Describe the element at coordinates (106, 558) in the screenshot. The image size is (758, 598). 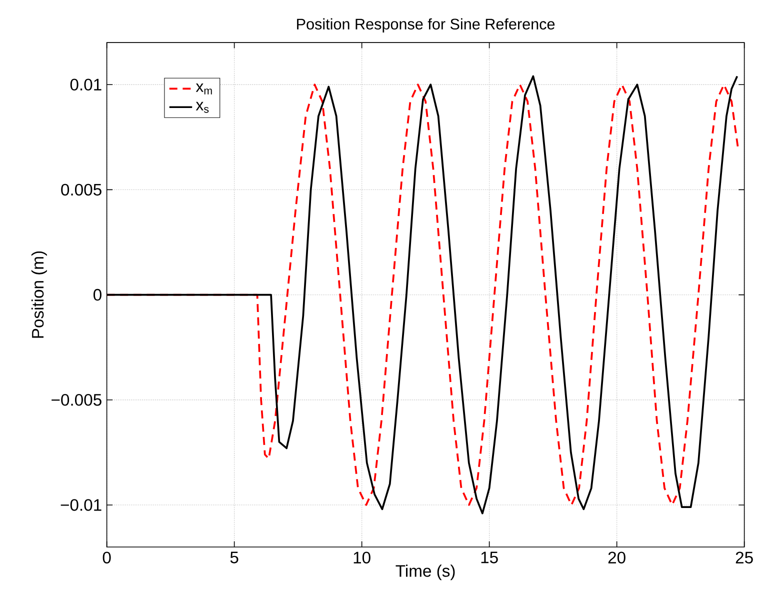
I see `x-tick-label: 0` at that location.